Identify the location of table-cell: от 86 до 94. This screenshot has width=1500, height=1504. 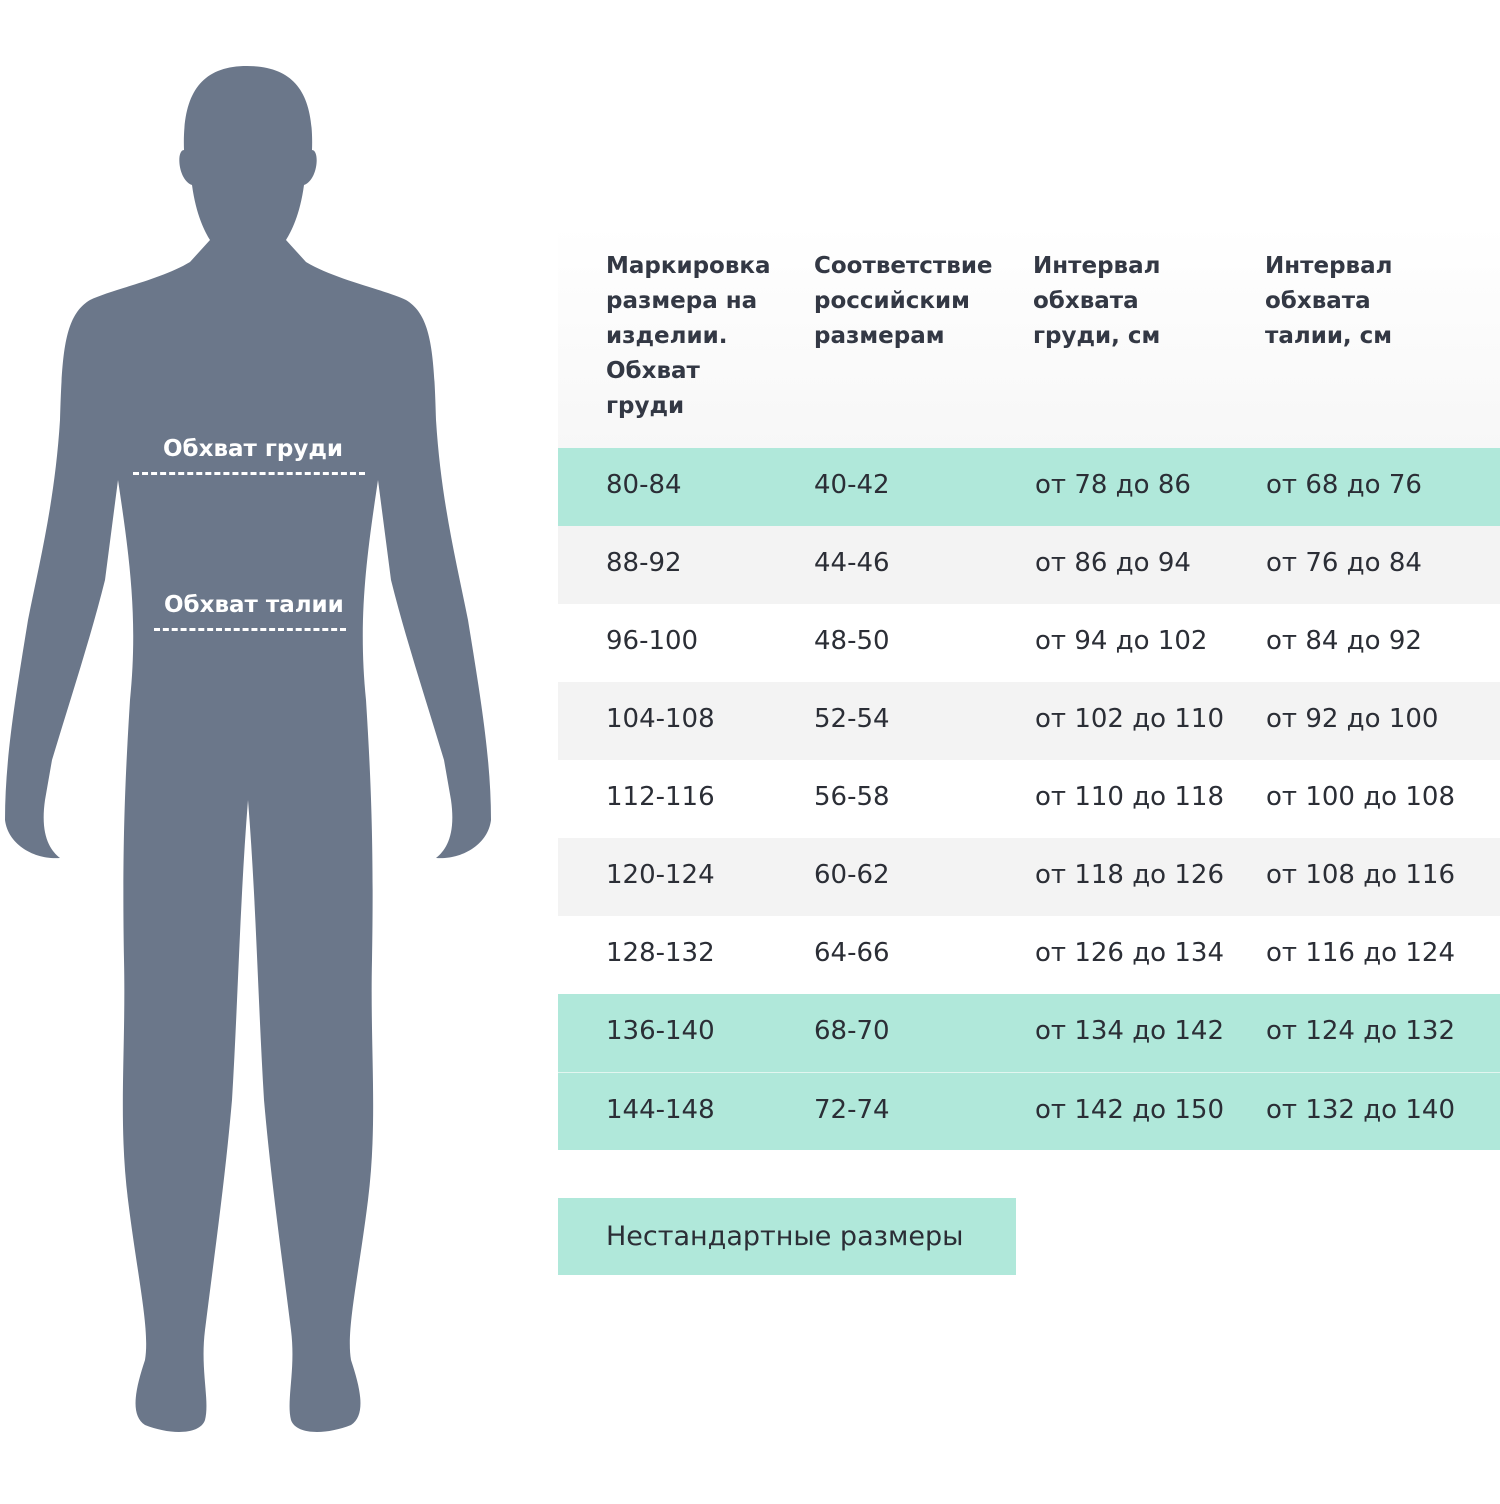
(1113, 563).